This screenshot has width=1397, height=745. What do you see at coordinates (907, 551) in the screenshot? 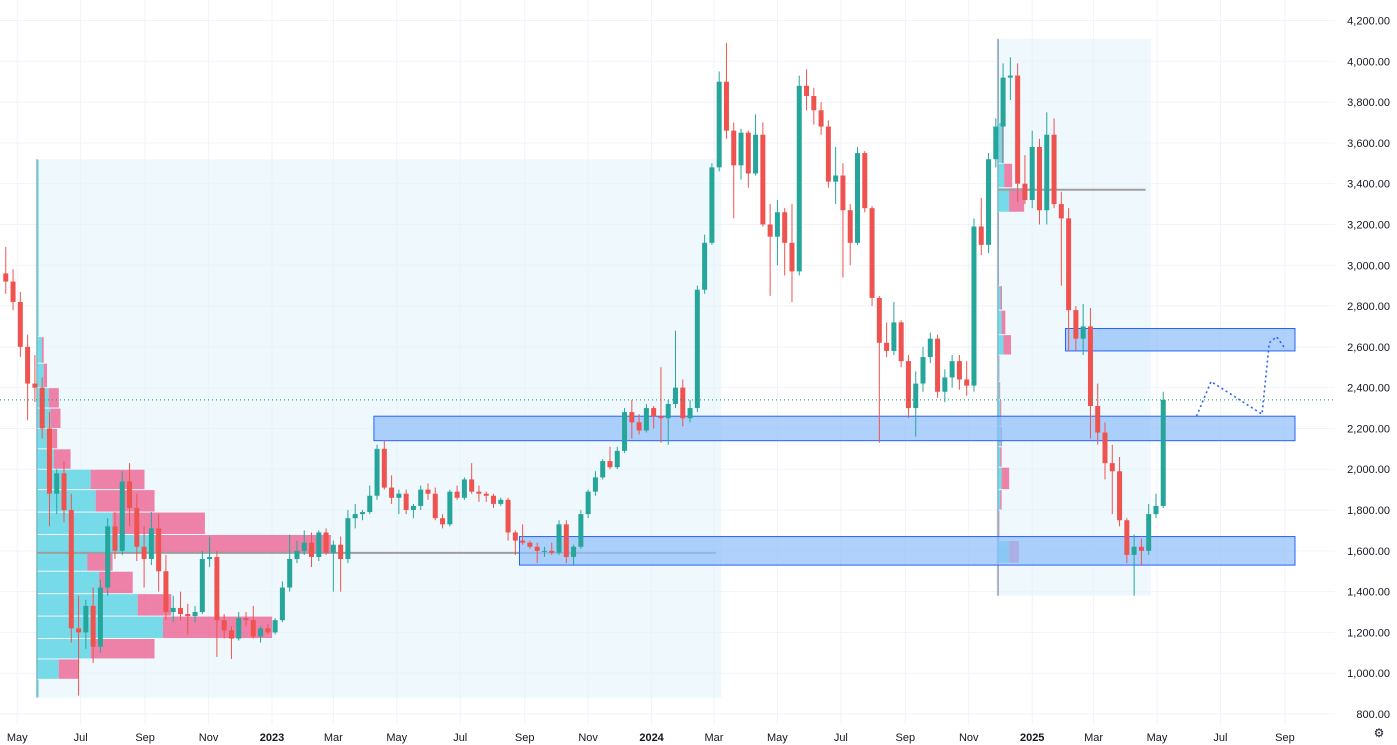
I see `price-zone-rectangle` at bounding box center [907, 551].